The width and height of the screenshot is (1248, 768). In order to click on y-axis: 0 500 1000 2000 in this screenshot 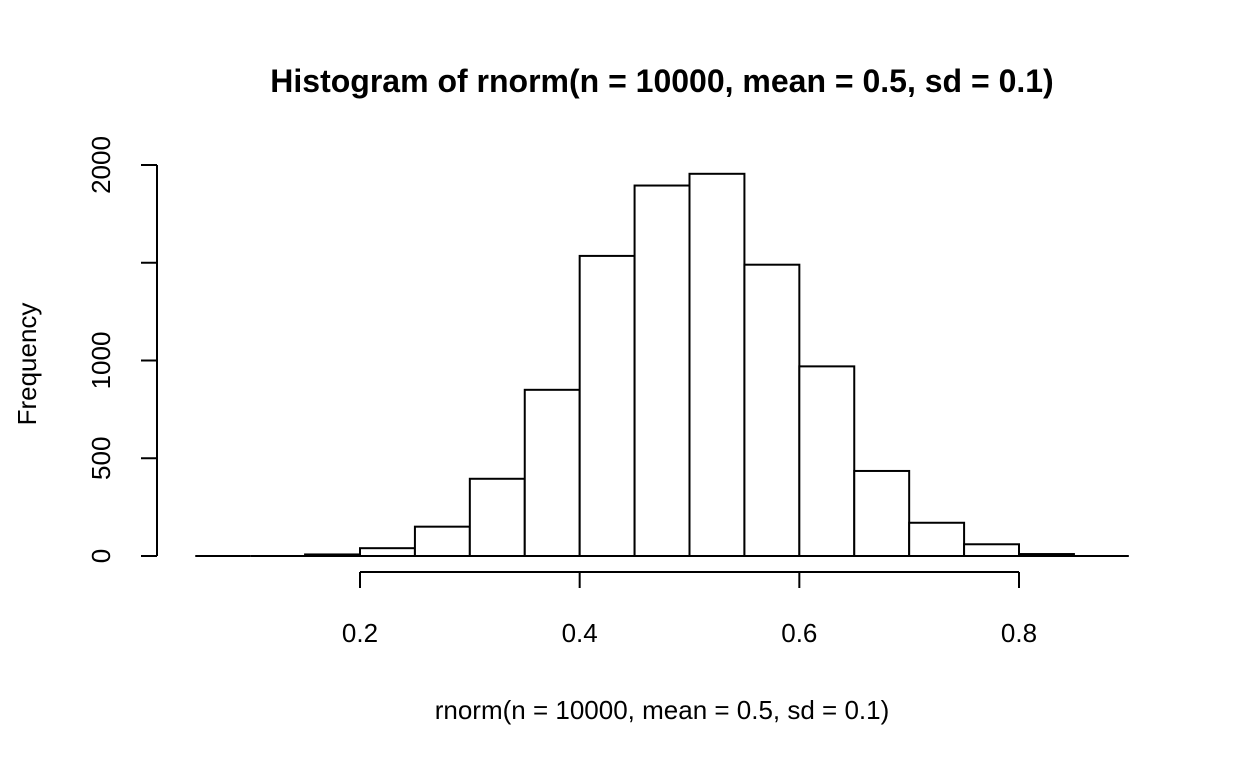, I will do `click(122, 349)`.